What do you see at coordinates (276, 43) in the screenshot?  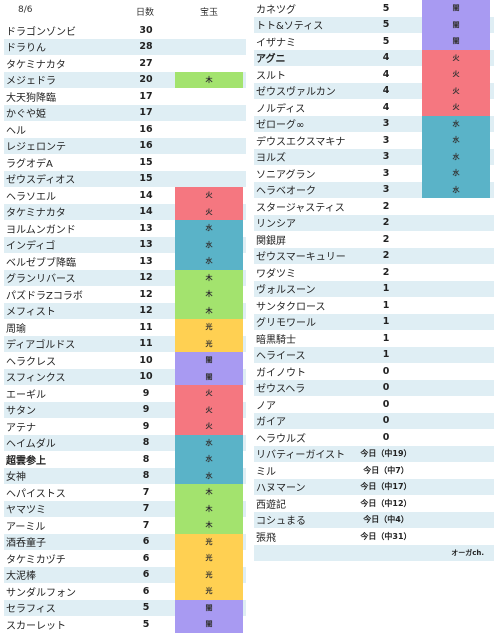 I see `dungeon-name: イザナミ` at bounding box center [276, 43].